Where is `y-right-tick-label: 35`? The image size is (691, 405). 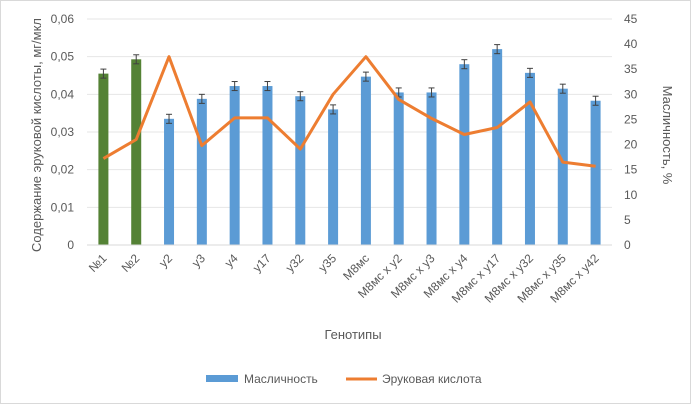 y-right-tick-label: 35 is located at coordinates (631, 69).